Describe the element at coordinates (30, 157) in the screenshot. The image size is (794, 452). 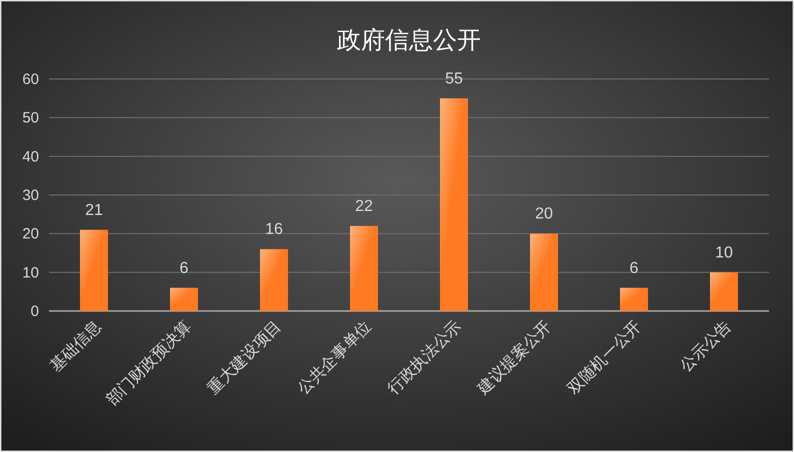
I see `y-tick-label: 40` at that location.